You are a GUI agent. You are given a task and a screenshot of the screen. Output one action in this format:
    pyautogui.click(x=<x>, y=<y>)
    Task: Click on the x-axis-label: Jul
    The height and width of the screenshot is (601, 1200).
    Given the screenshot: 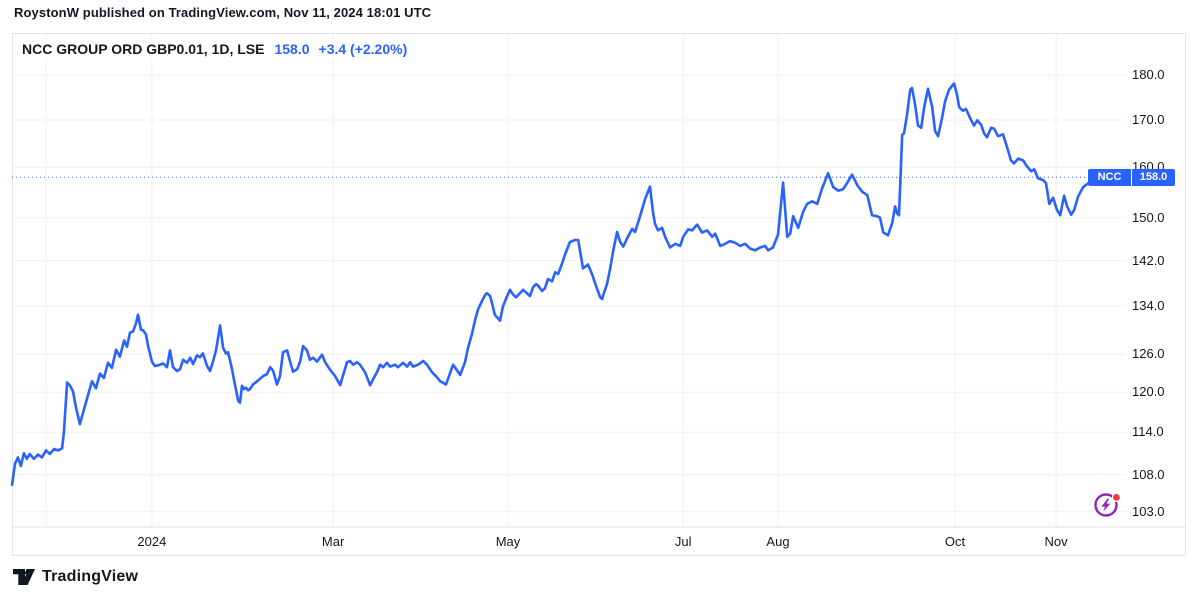 What is the action you would take?
    pyautogui.click(x=683, y=541)
    